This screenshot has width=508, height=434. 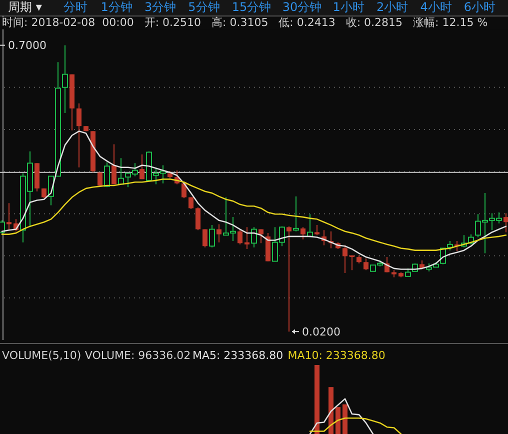 I want to click on annotation: 0.7000, so click(x=27, y=45).